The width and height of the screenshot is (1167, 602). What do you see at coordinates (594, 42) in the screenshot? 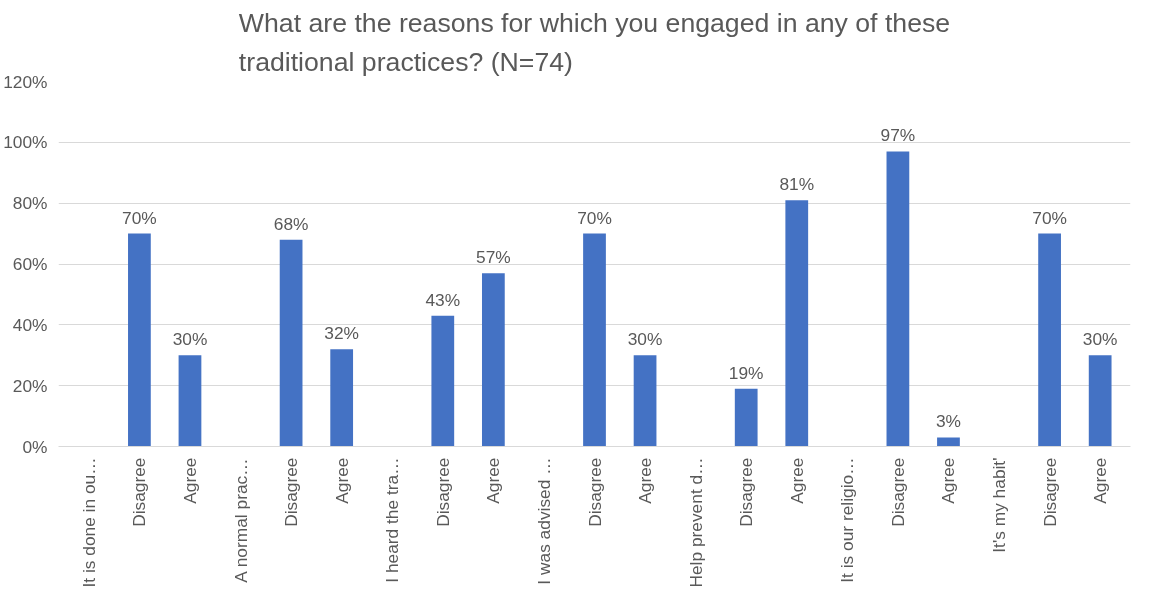
I see `chart-title: What are the reasons for which you engaged in any of these traditional practices? (N=74)` at bounding box center [594, 42].